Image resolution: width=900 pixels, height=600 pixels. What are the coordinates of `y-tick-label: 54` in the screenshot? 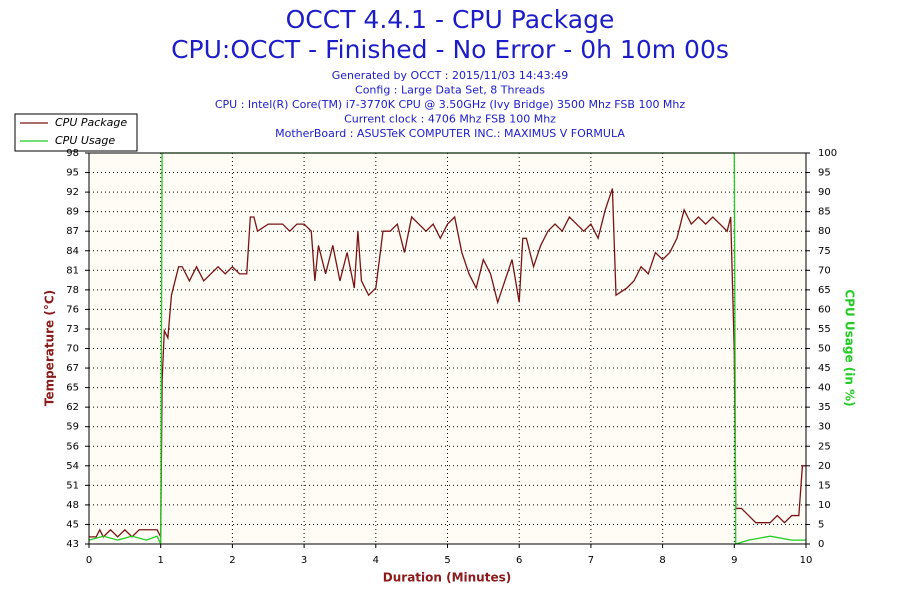 It's located at (72, 466).